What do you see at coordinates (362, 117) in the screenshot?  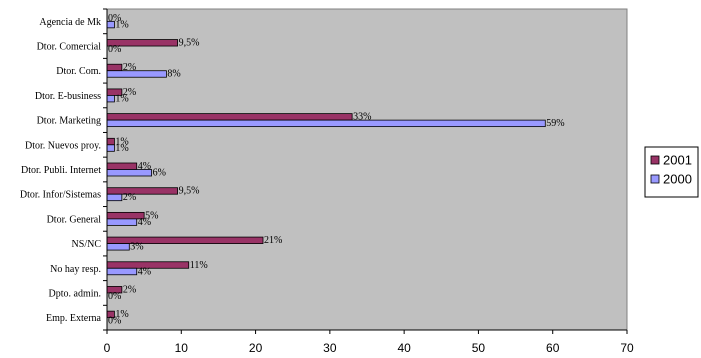 I see `data-label: 33%` at bounding box center [362, 117].